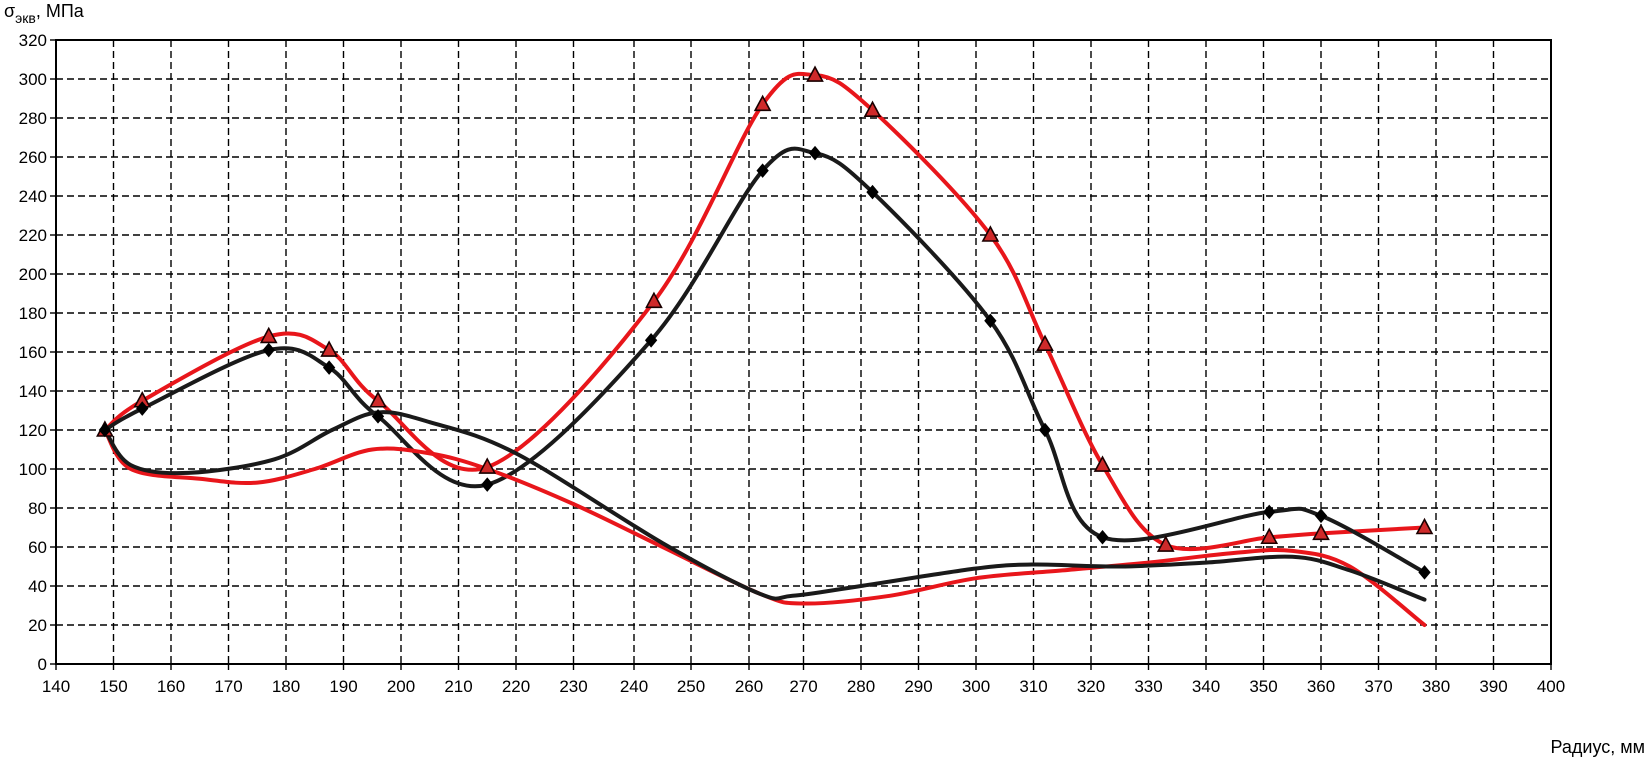 The height and width of the screenshot is (767, 1649). I want to click on x-tick-label: 220, so click(516, 686).